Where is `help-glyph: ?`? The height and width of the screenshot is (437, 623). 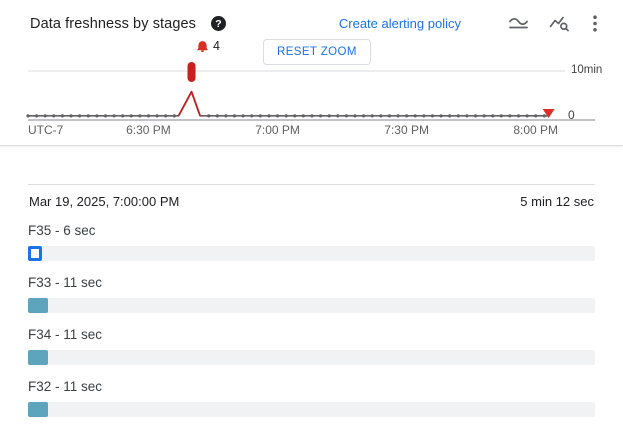 help-glyph: ? is located at coordinates (218, 23).